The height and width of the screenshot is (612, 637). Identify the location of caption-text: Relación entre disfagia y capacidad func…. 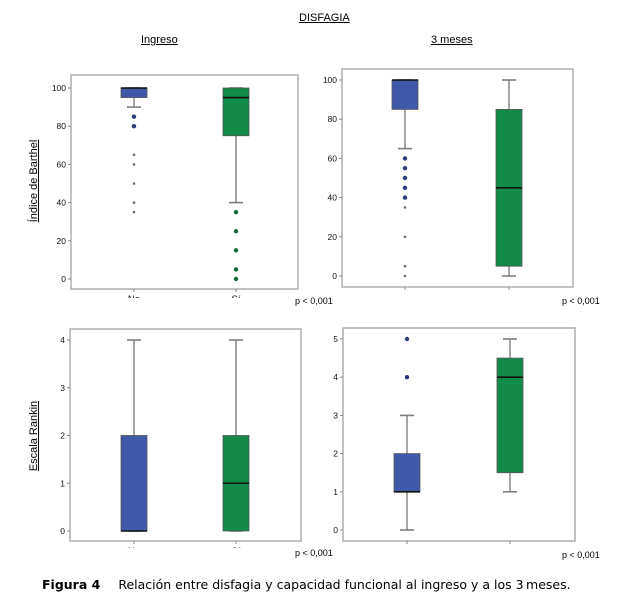
(344, 584).